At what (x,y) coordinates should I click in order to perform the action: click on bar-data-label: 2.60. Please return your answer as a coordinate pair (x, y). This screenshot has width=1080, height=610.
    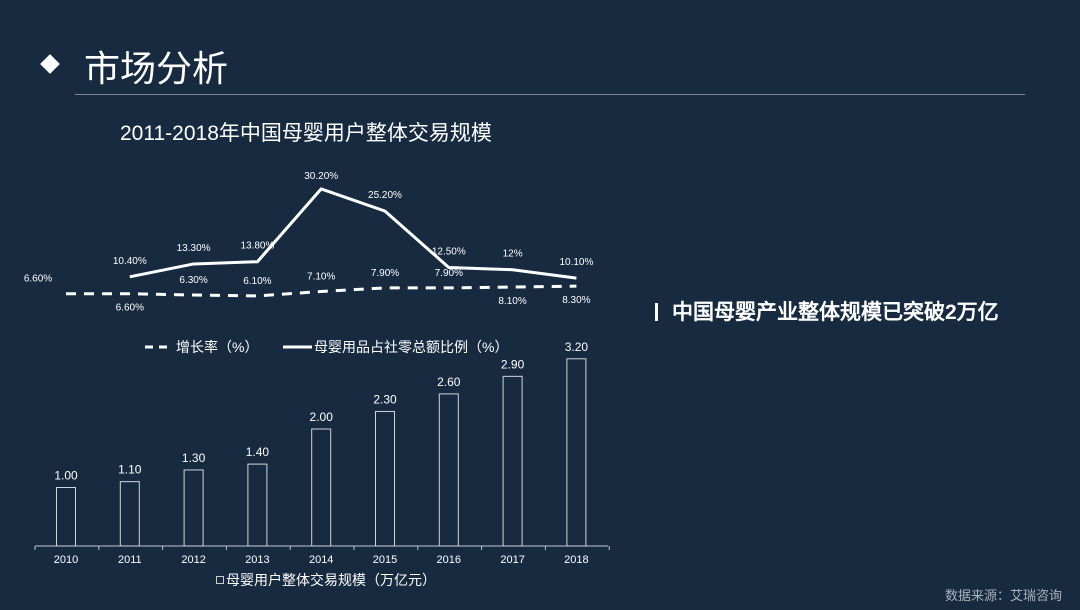
    Looking at the image, I should click on (449, 382).